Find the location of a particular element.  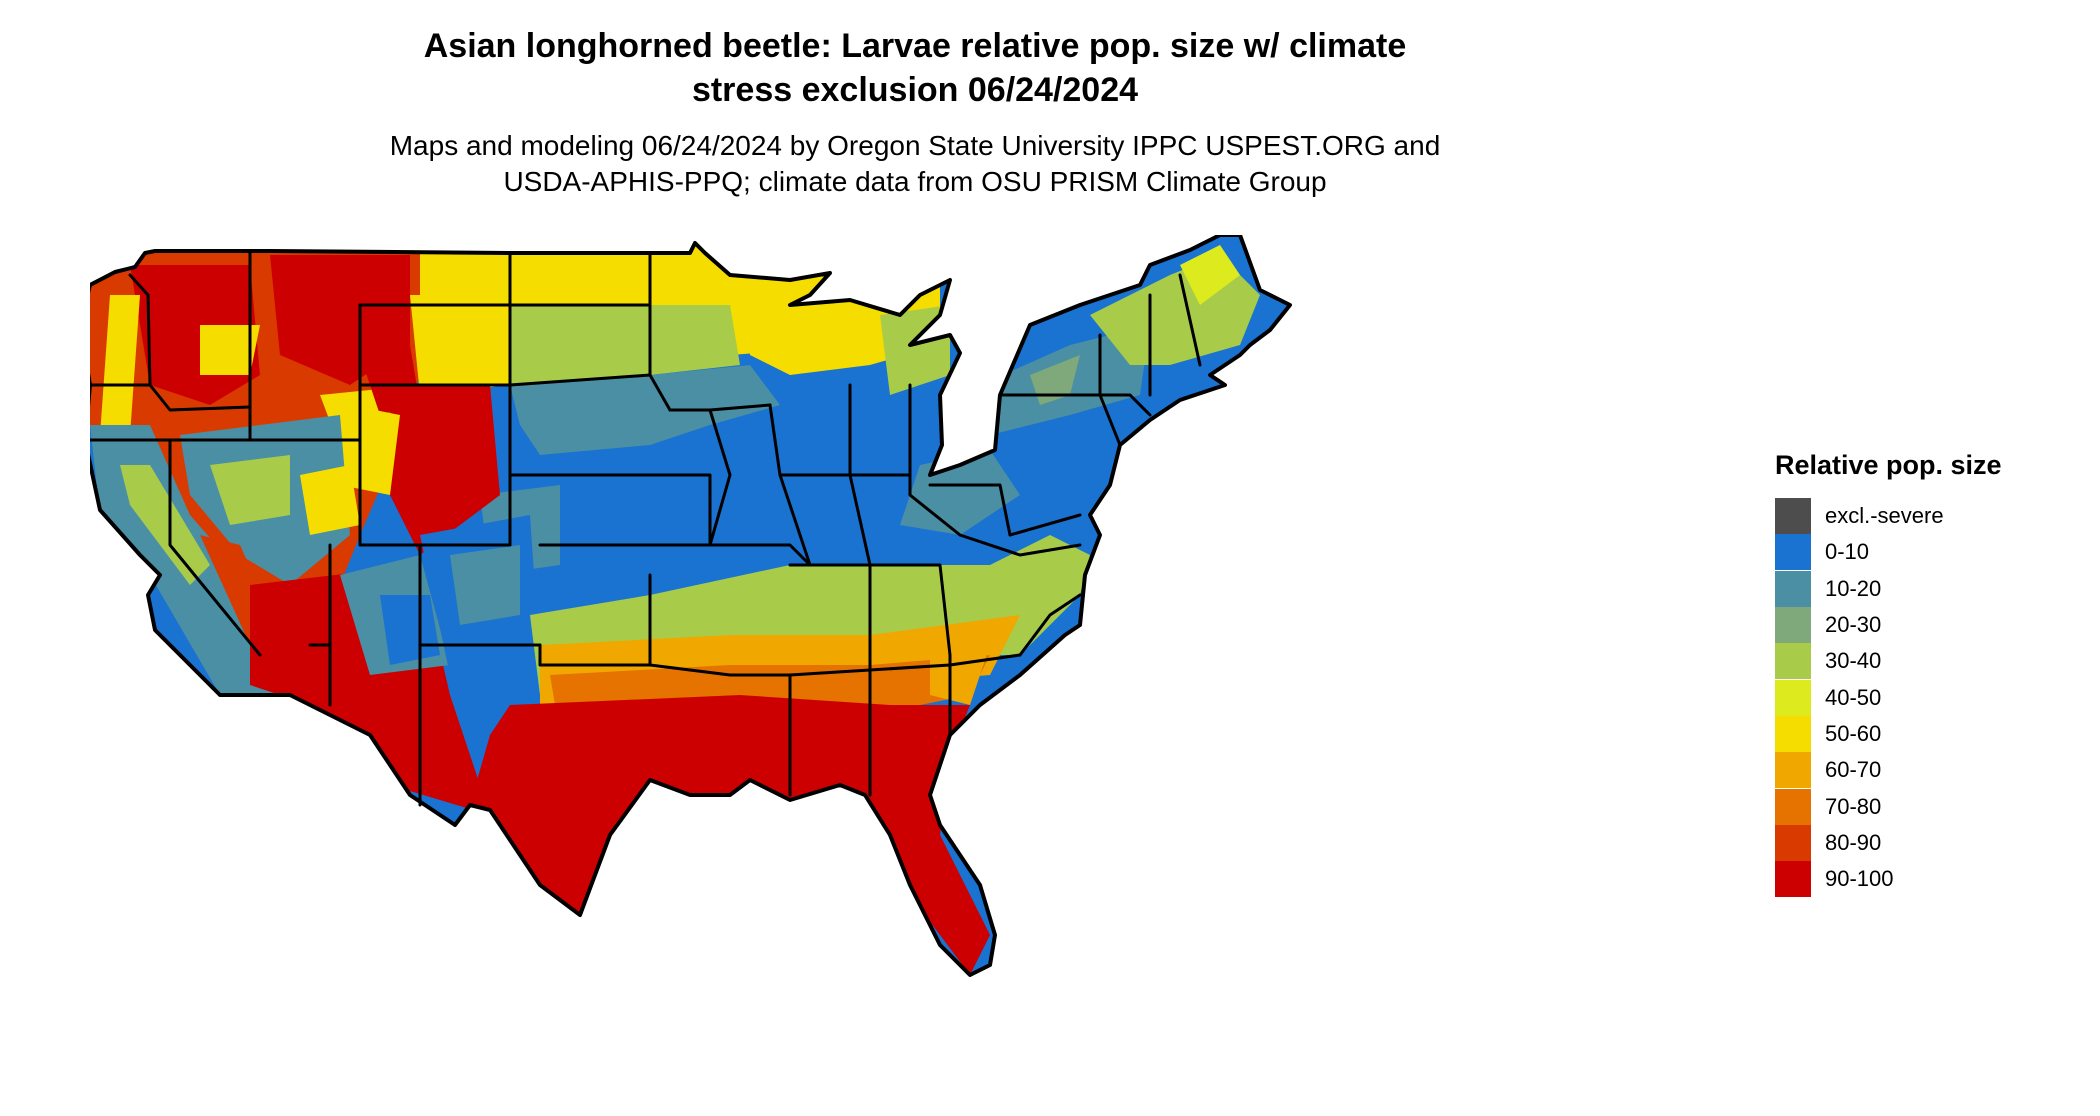

legend-label: 10-20 is located at coordinates (1853, 588).